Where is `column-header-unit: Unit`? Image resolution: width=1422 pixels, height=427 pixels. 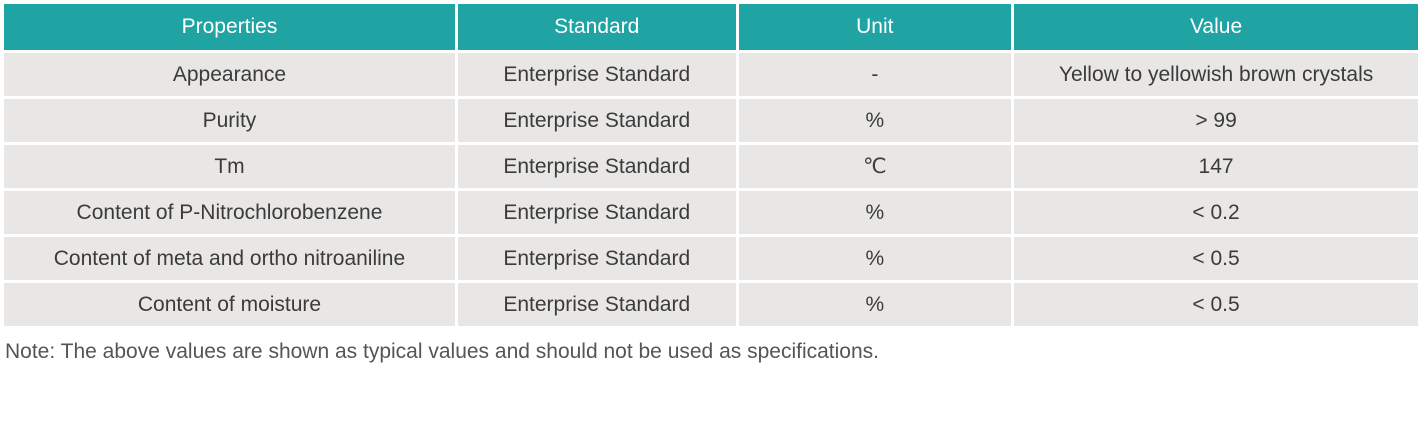
column-header-unit: Unit is located at coordinates (875, 27).